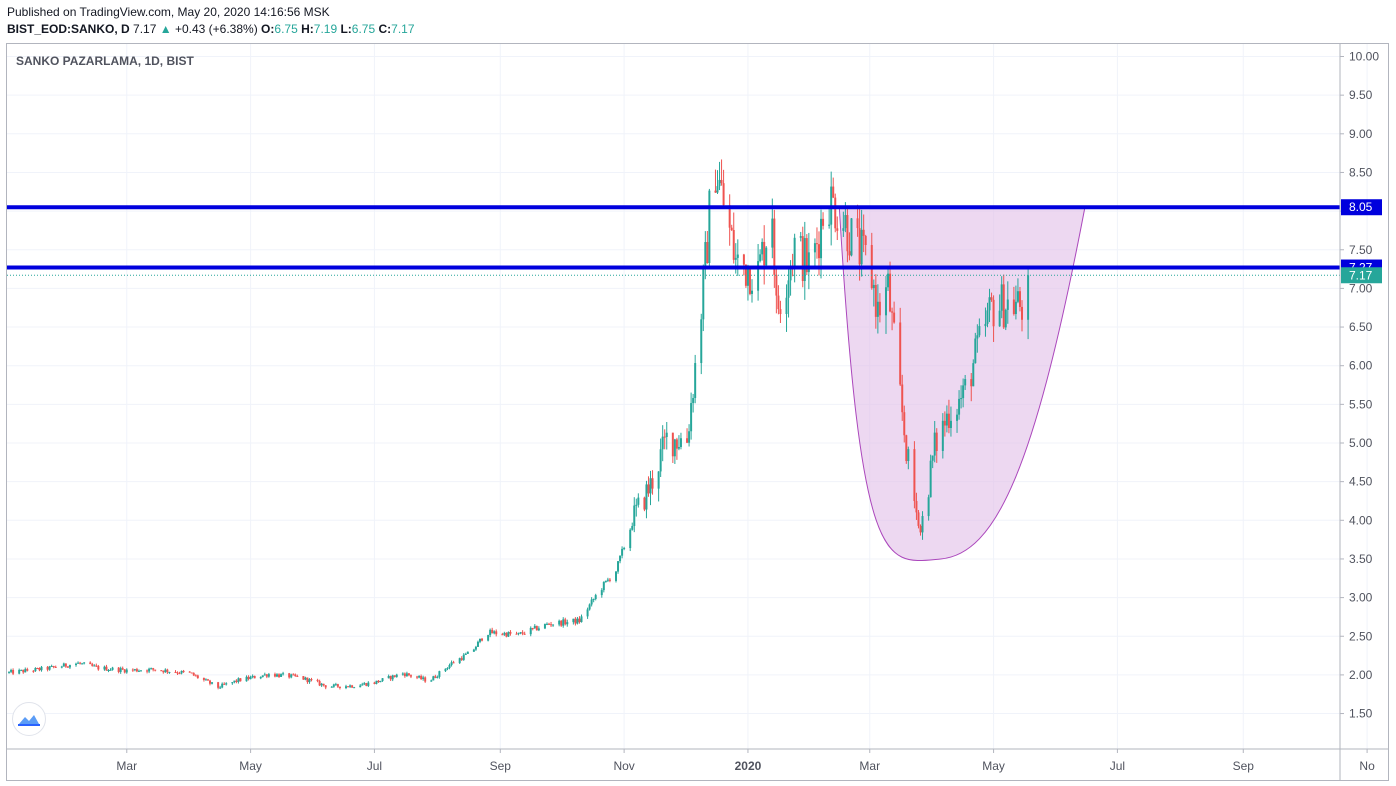  I want to click on last-price-badge-bg, so click(1361, 275).